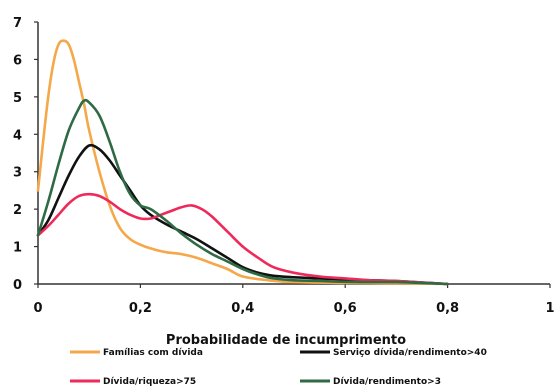 Image resolution: width=554 pixels, height=392 pixels. What do you see at coordinates (17, 23) in the screenshot?
I see `y-tick-label: 7` at bounding box center [17, 23].